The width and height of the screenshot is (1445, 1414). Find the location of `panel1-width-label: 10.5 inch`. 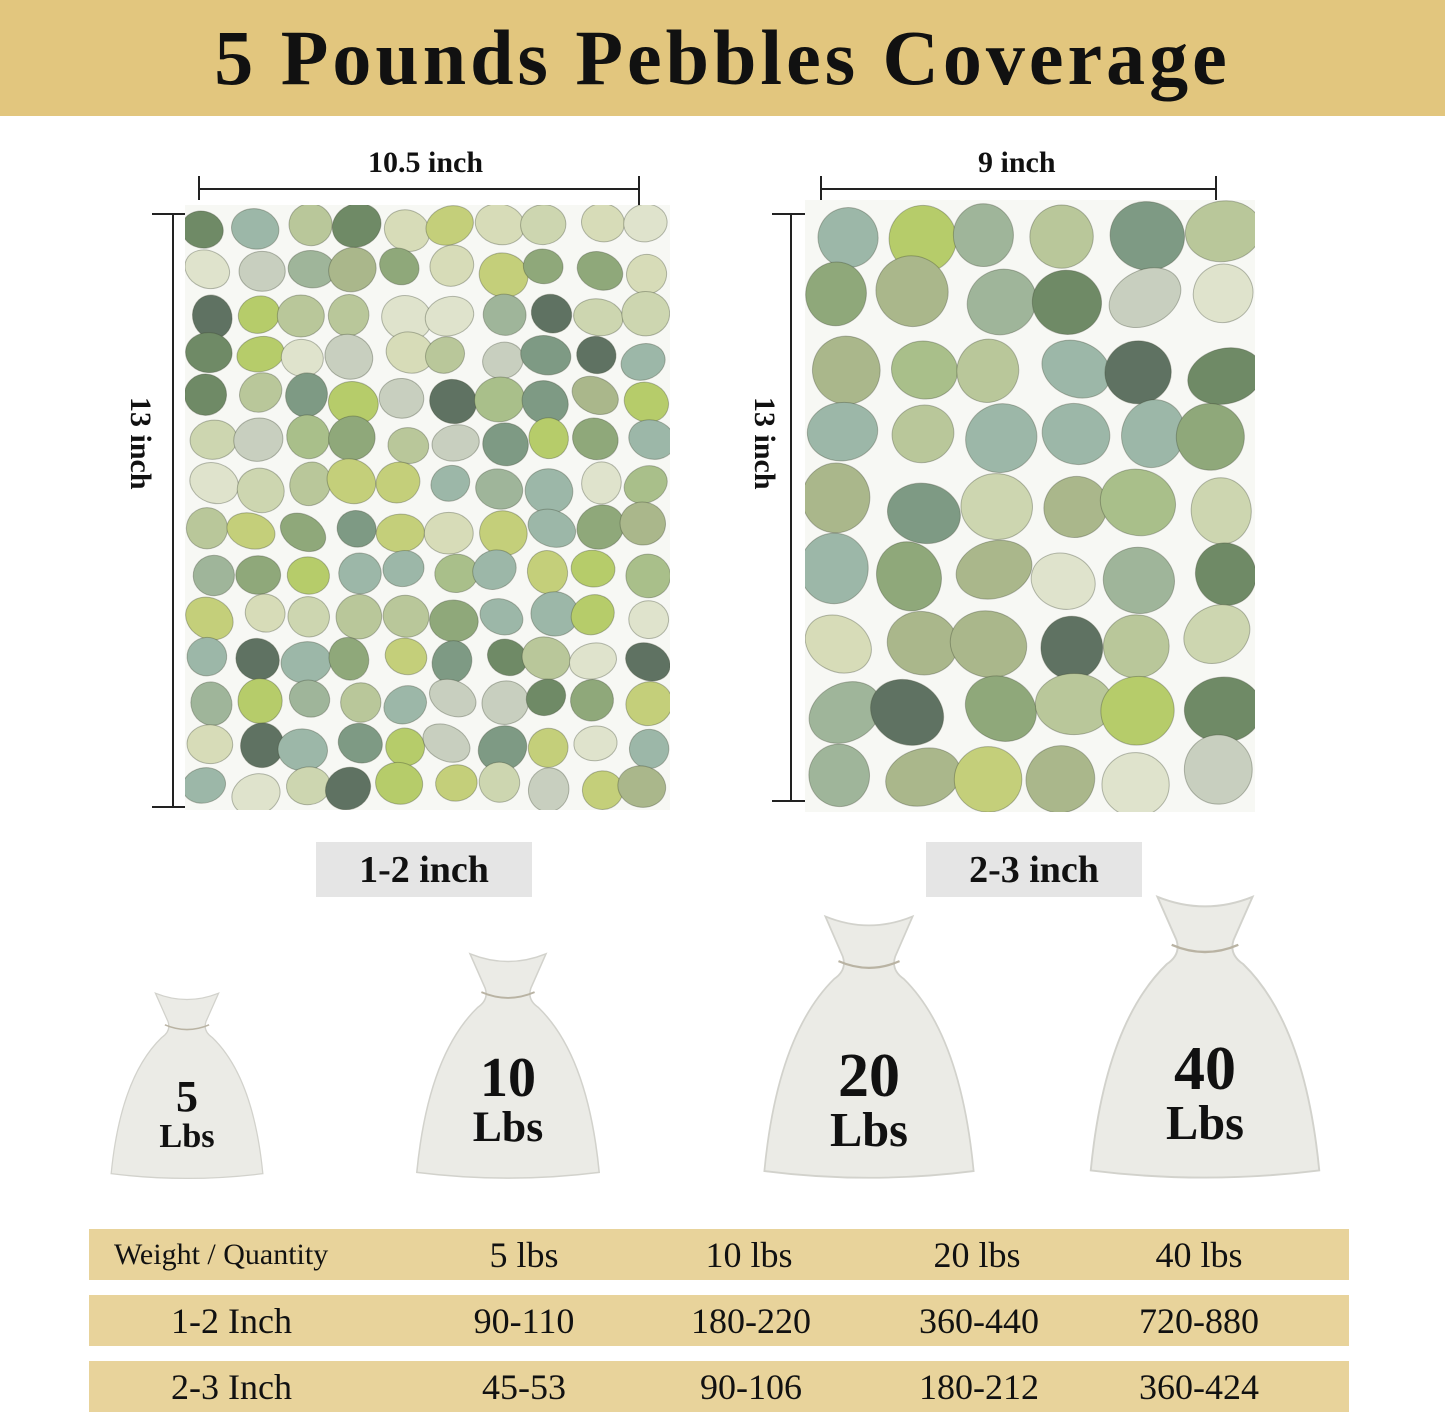

panel1-width-label: 10.5 inch is located at coordinates (426, 162).